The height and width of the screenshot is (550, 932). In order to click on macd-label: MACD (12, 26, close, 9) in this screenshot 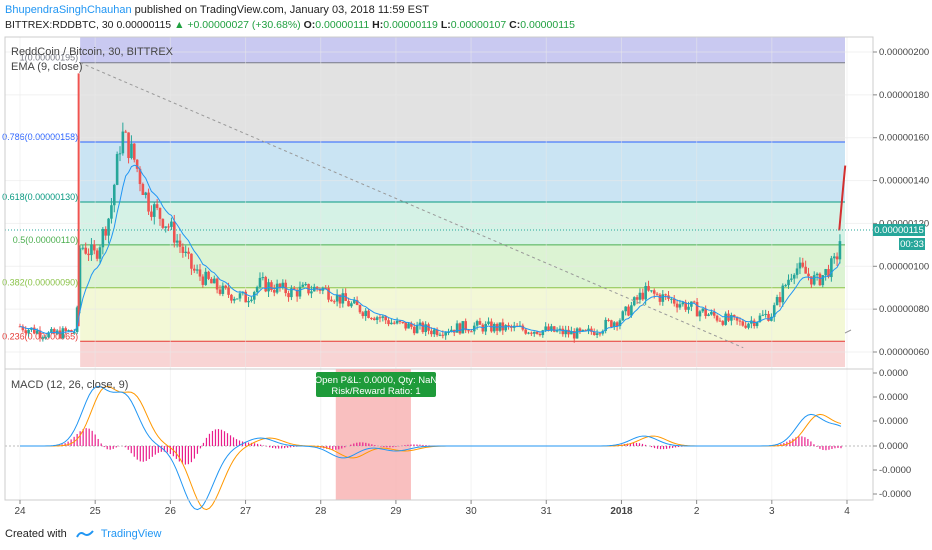, I will do `click(69, 385)`.